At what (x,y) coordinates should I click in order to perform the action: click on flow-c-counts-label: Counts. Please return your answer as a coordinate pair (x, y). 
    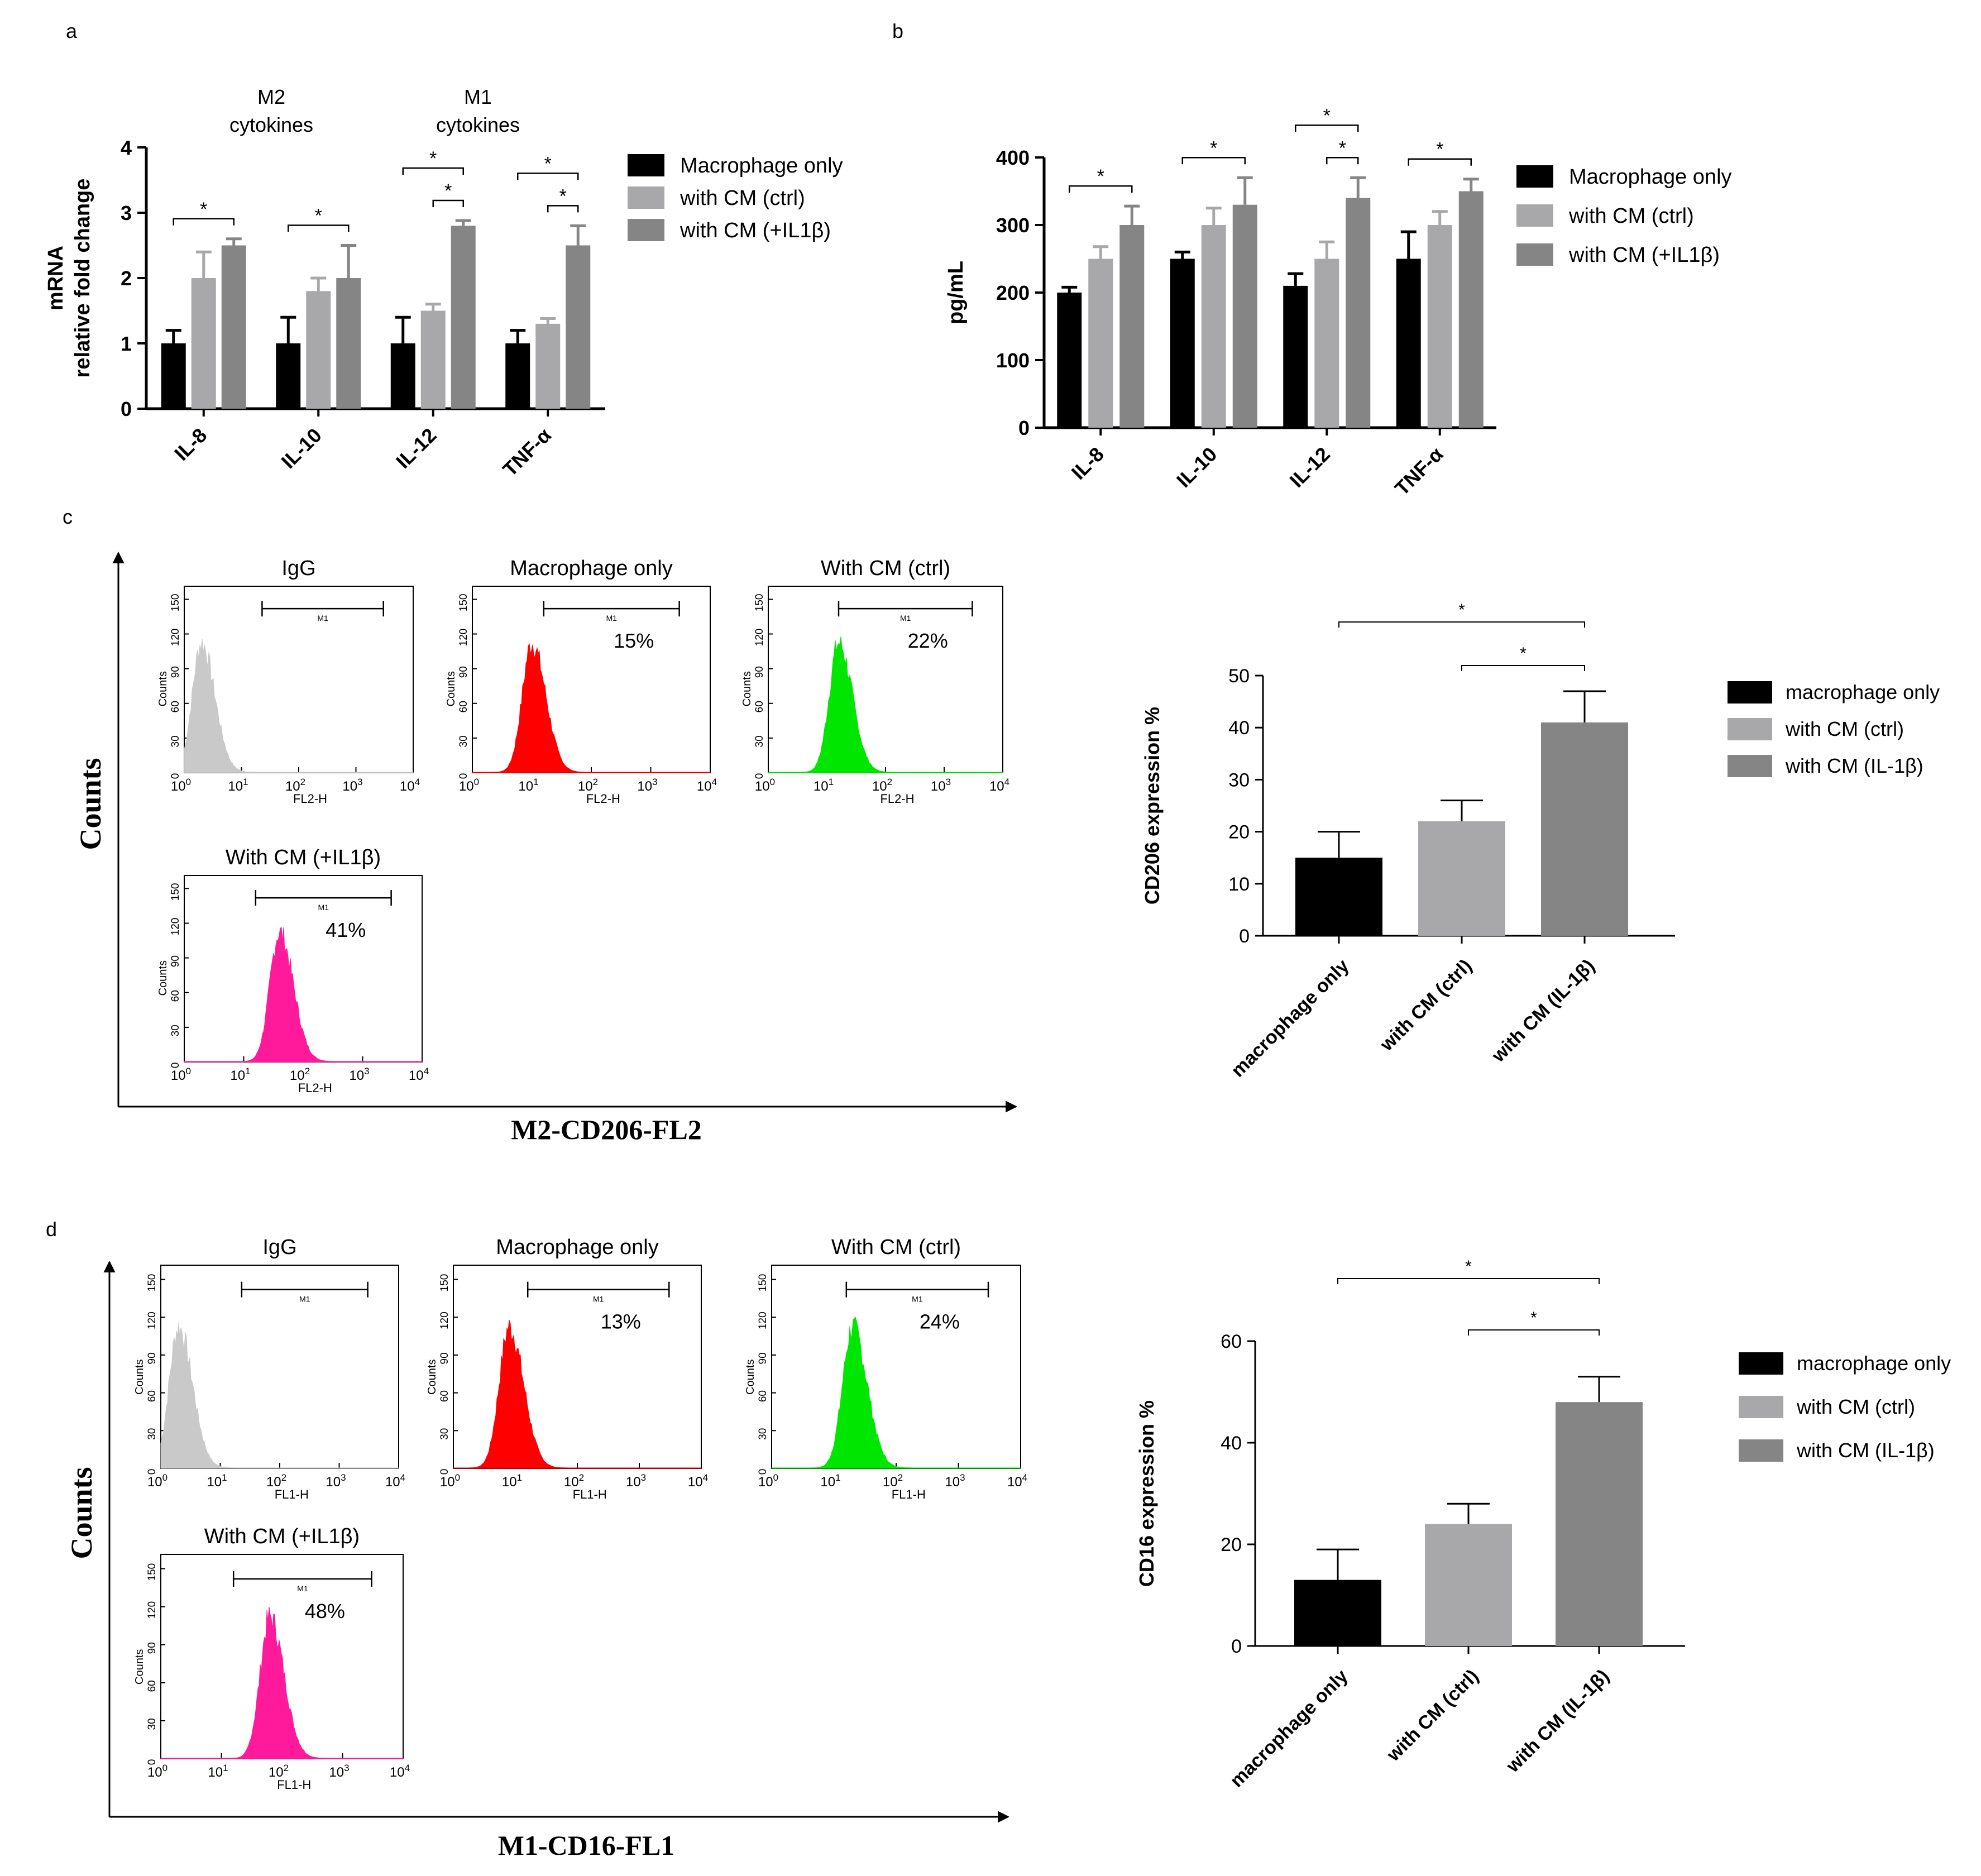
    Looking at the image, I should click on (90, 804).